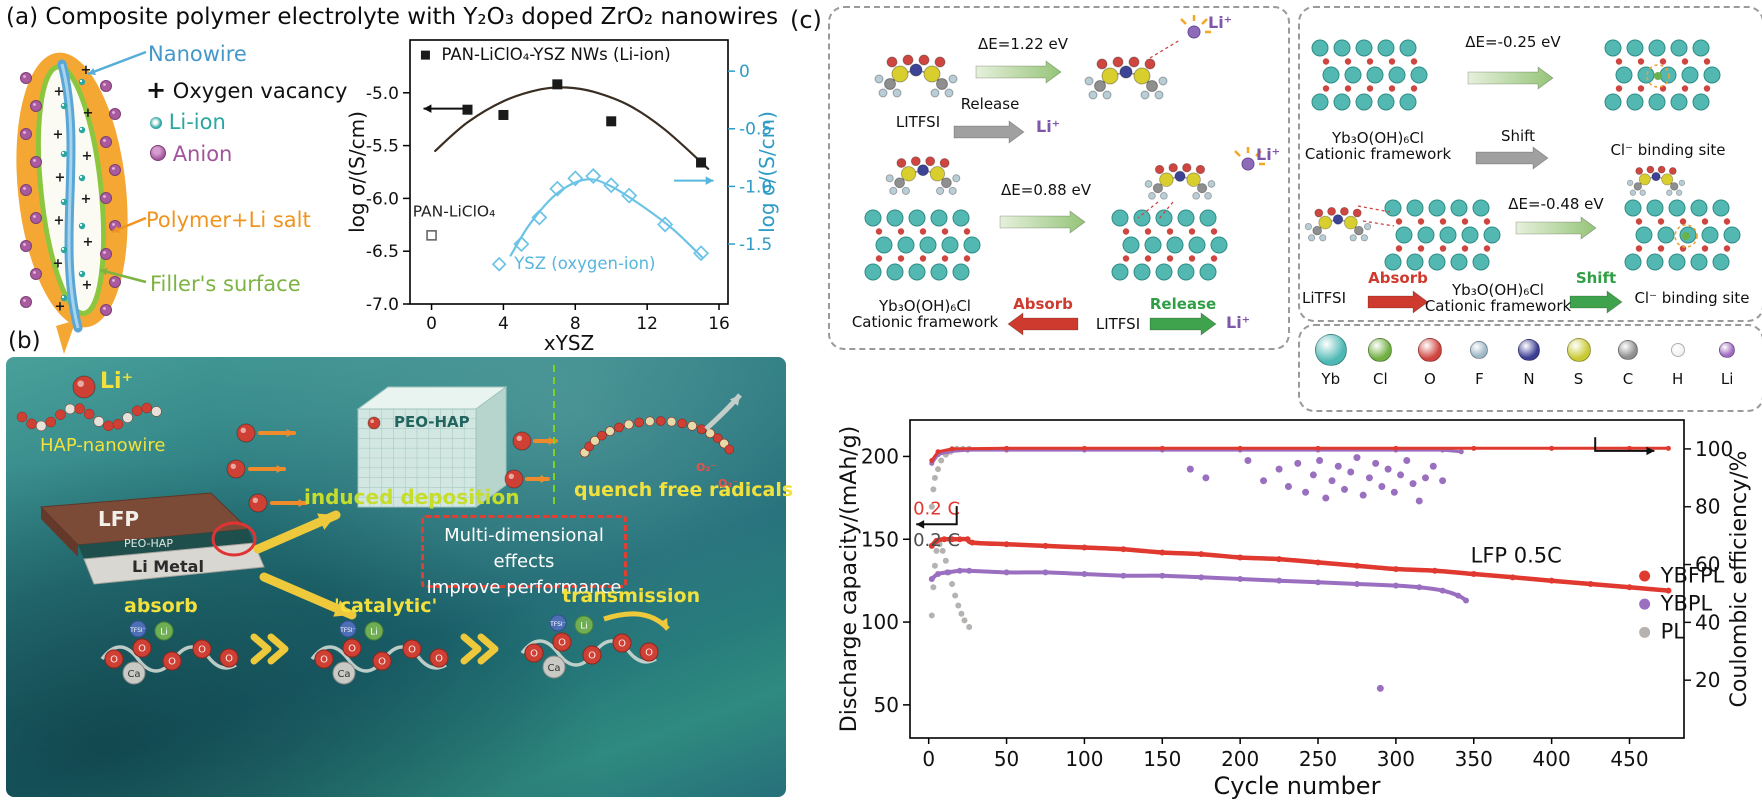 The width and height of the screenshot is (1762, 802). Describe the element at coordinates (1048, 126) in the screenshot. I see `c1-li-row1: Li⁺` at that location.